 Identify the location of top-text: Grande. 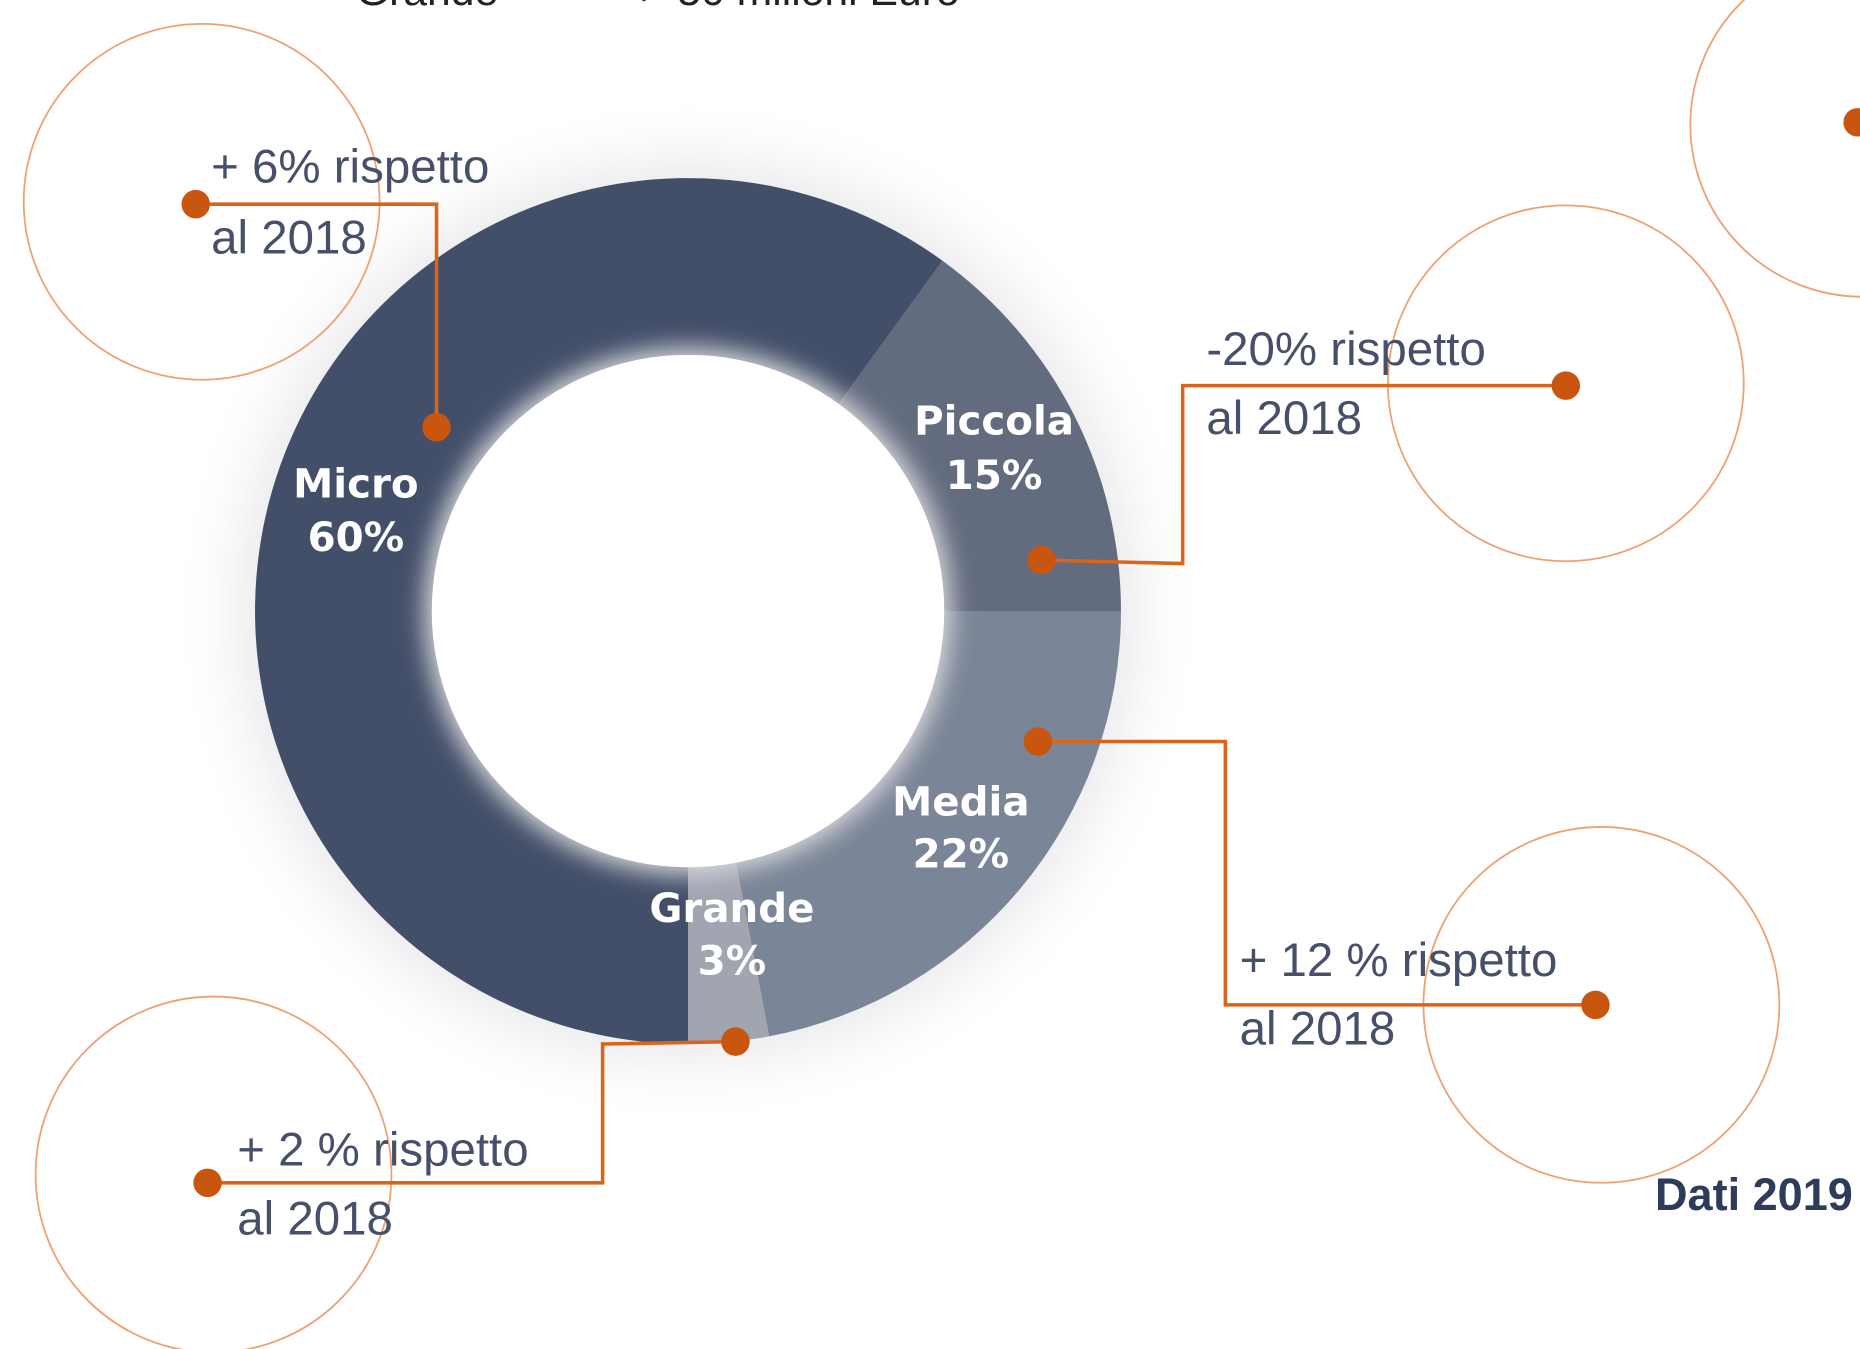
(427, 7).